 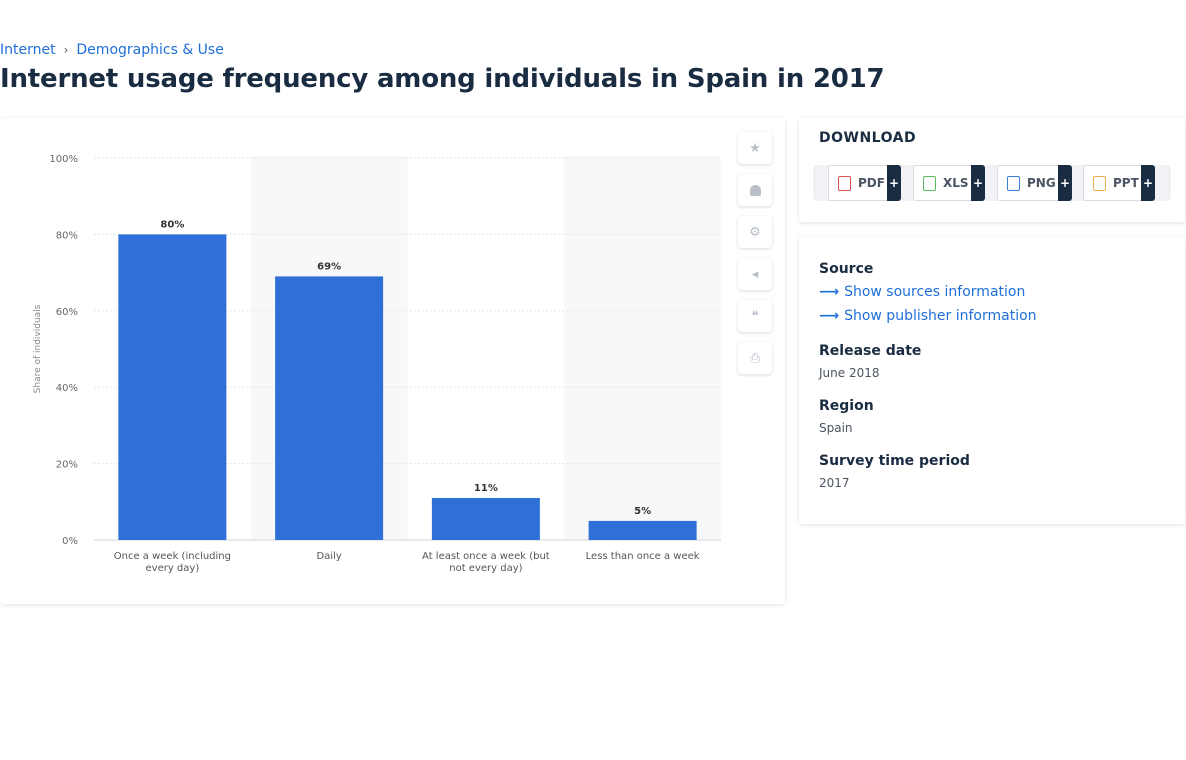 I want to click on xls-label: XLS, so click(x=956, y=183).